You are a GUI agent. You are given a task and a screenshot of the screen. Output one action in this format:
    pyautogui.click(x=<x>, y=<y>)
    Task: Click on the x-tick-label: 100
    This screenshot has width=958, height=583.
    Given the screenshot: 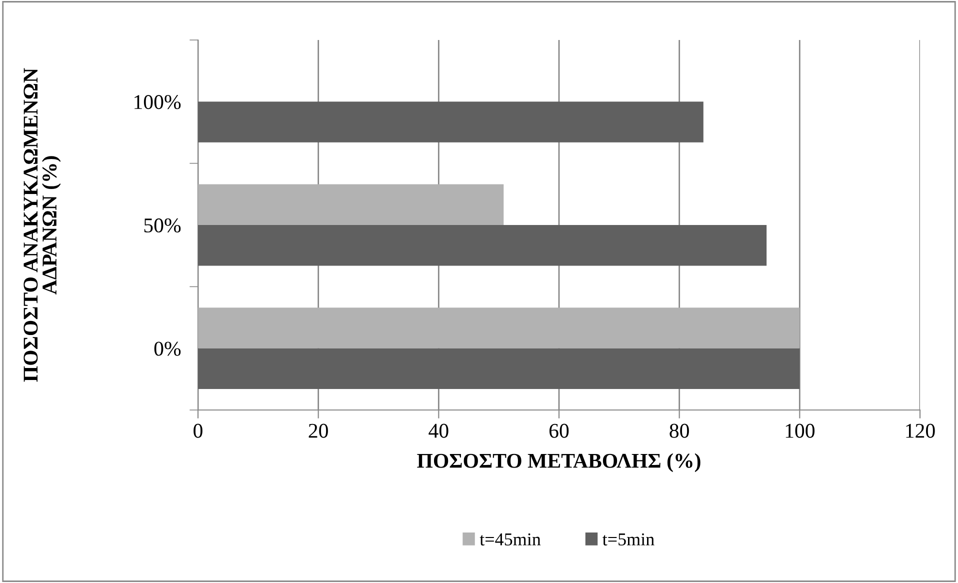 What is the action you would take?
    pyautogui.click(x=800, y=431)
    